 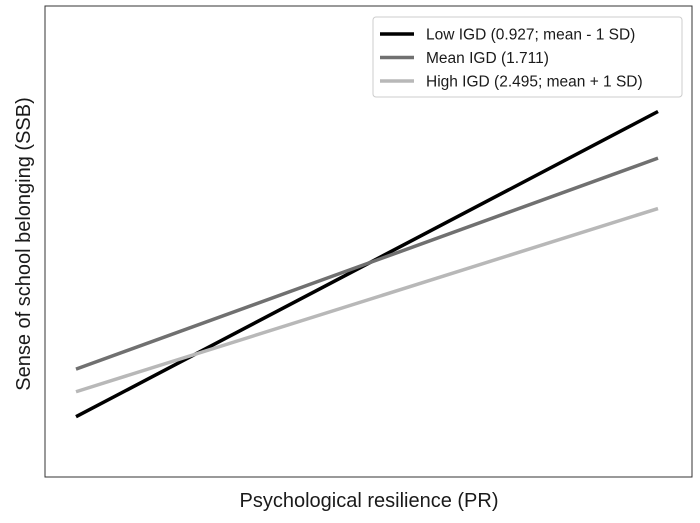 What do you see at coordinates (534, 82) in the screenshot?
I see `legend-label-2: High IGD (2.495; mean + 1 SD)` at bounding box center [534, 82].